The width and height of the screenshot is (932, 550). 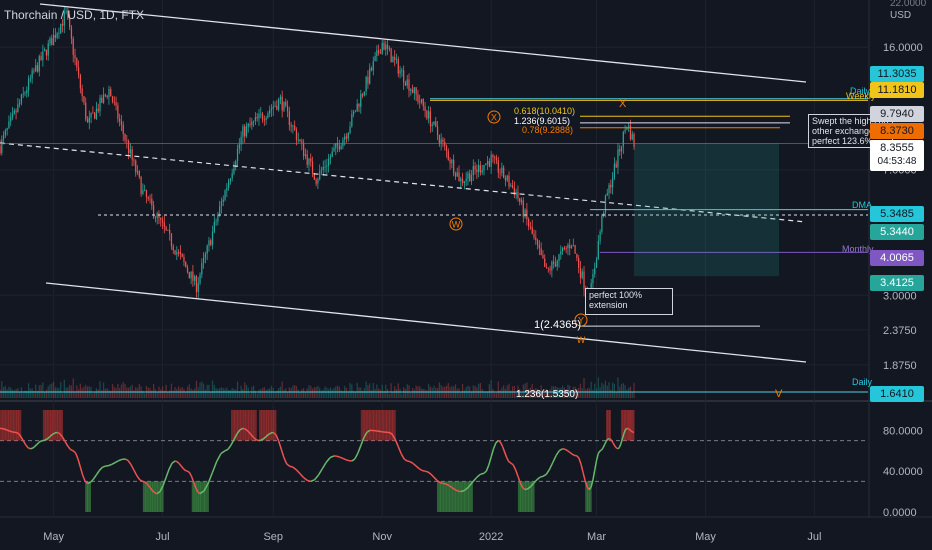 What do you see at coordinates (897, 394) in the screenshot?
I see `price-tag: 1.6410` at bounding box center [897, 394].